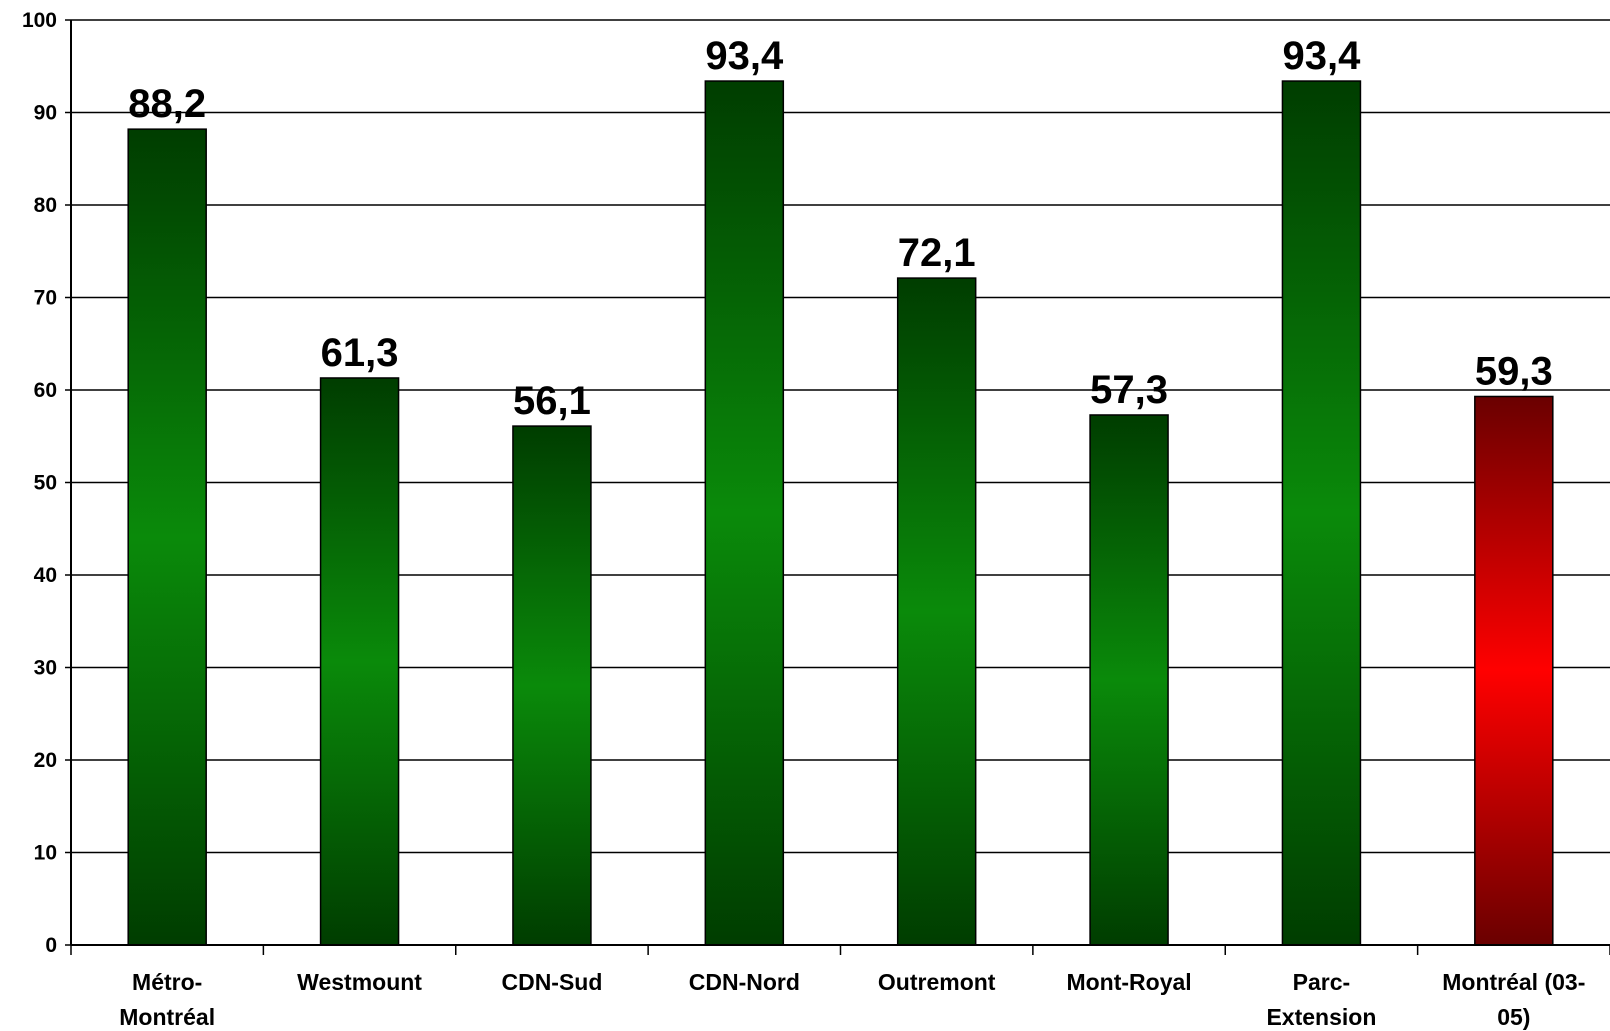  Describe the element at coordinates (167, 999) in the screenshot. I see `x-category-label: Métro-Montréal` at that location.